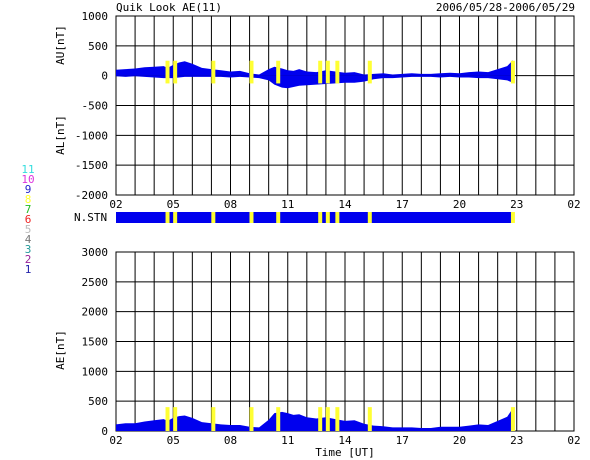 This screenshot has height=460, width=590. I want to click on station-legend-item: 10, so click(27, 179).